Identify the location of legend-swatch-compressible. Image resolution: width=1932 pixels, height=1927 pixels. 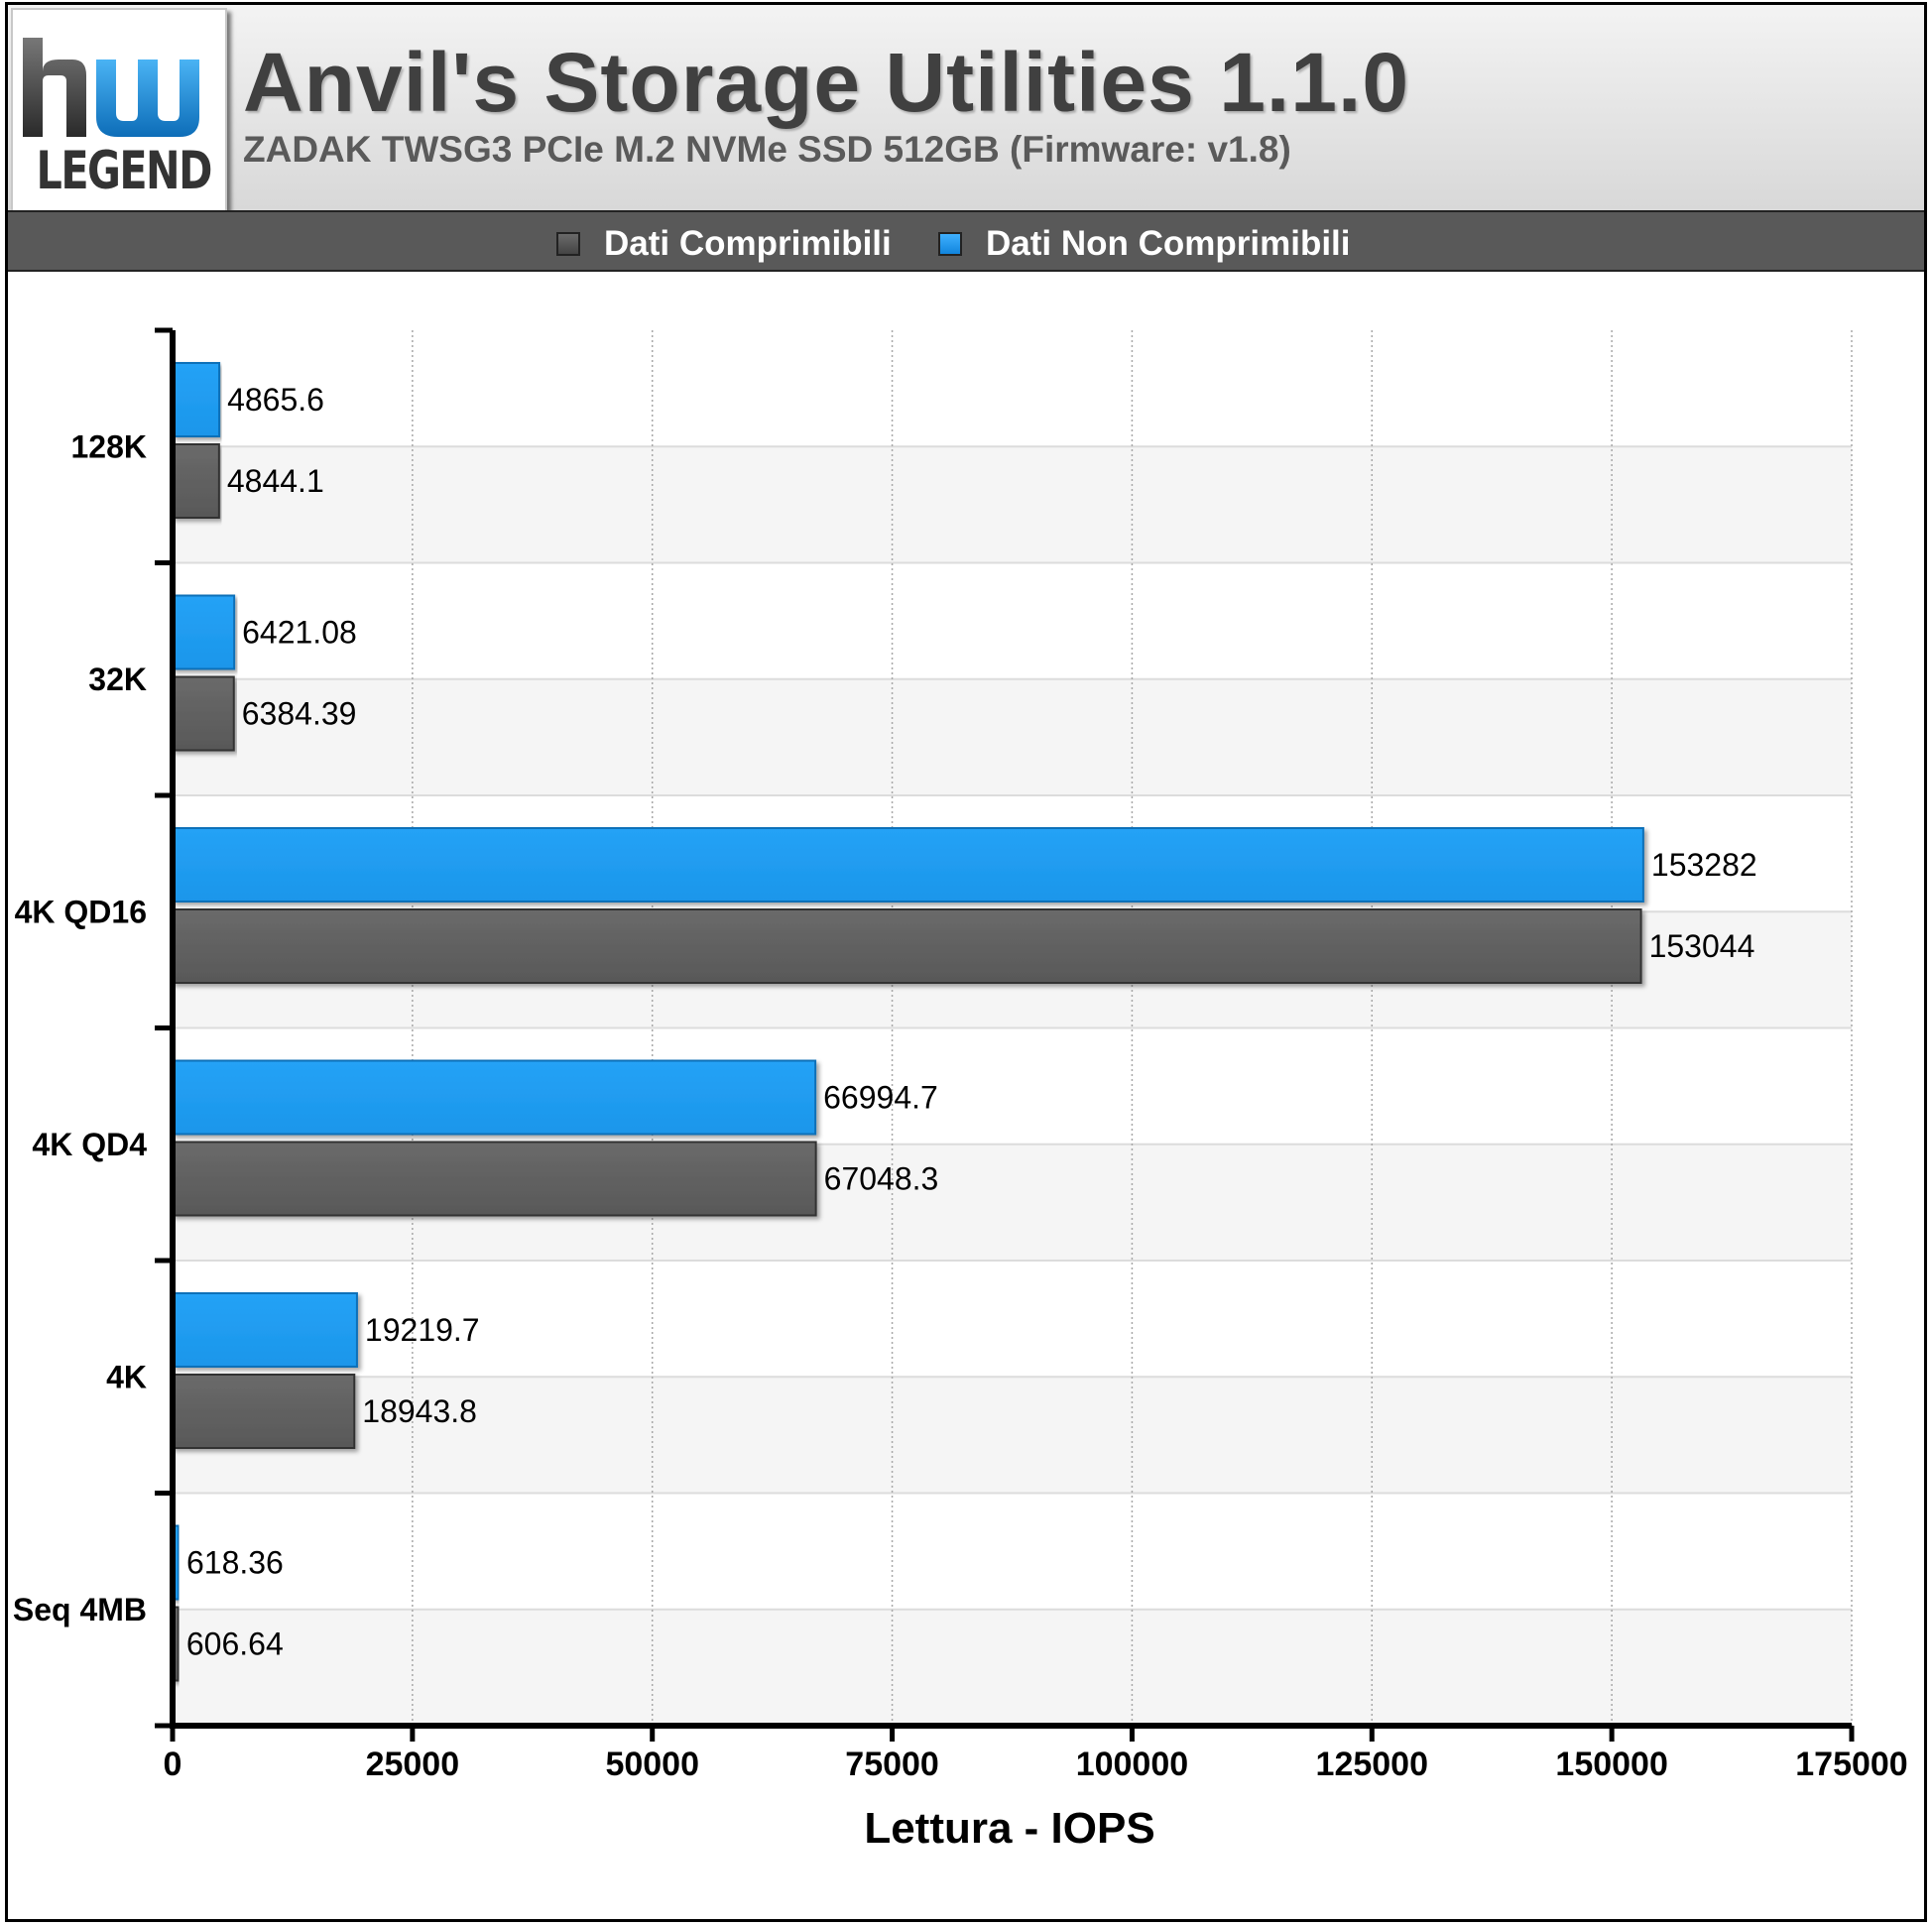
(568, 244).